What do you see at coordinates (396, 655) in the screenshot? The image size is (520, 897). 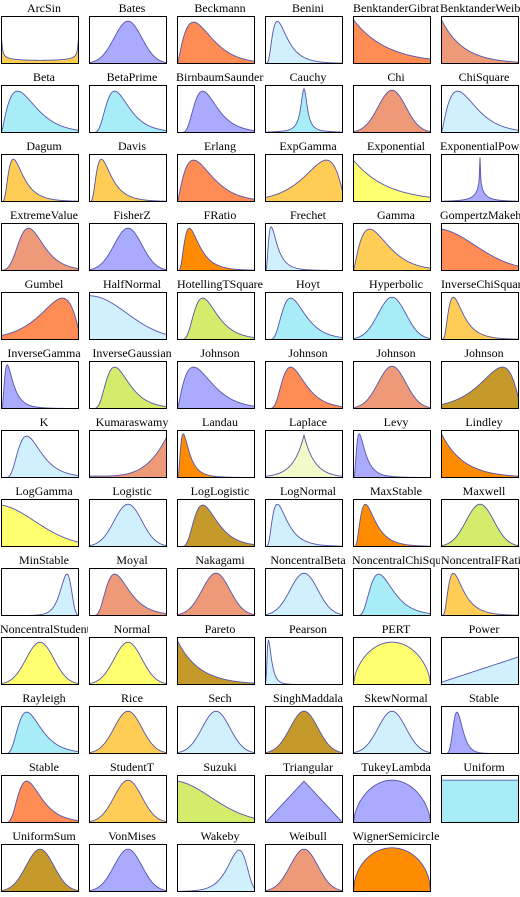 I see `distribution-cell: PERT` at bounding box center [396, 655].